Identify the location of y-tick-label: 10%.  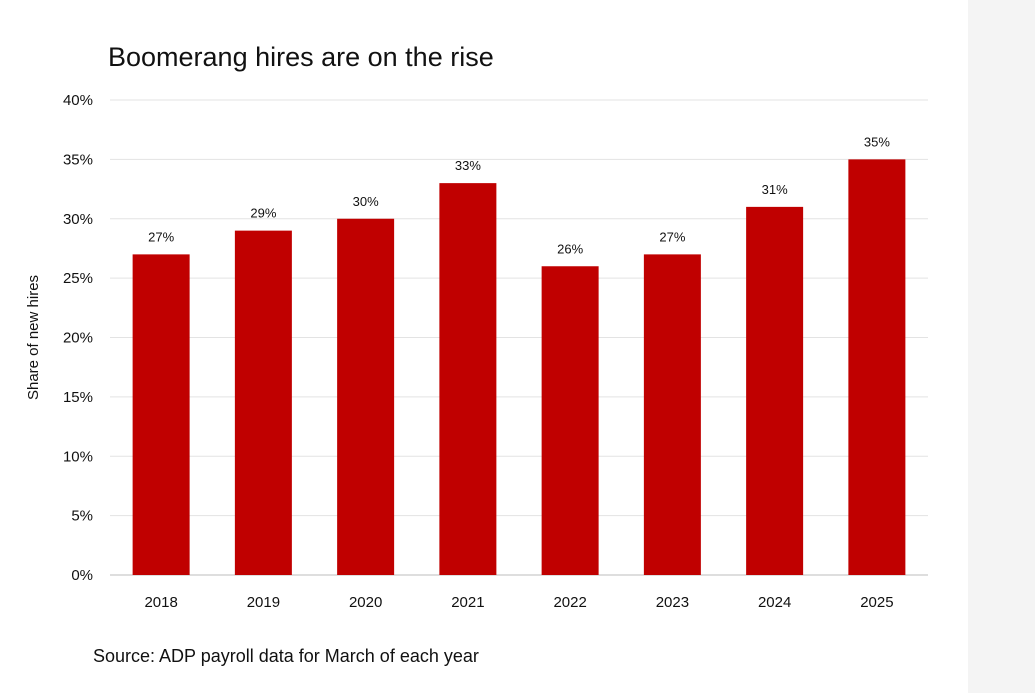
(78, 456).